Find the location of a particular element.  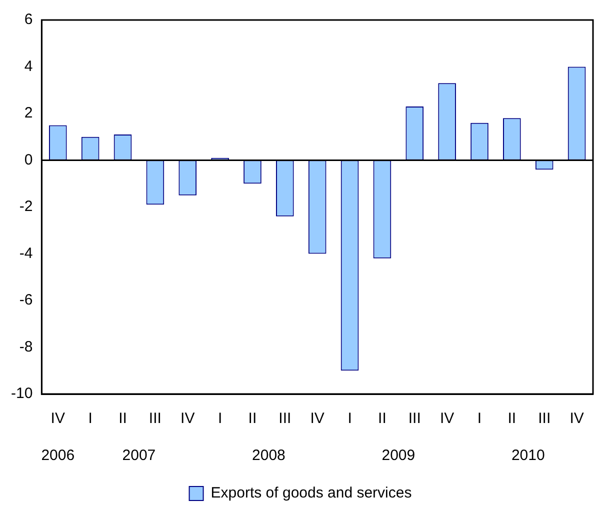

y-tick-label: -2 is located at coordinates (26, 207).